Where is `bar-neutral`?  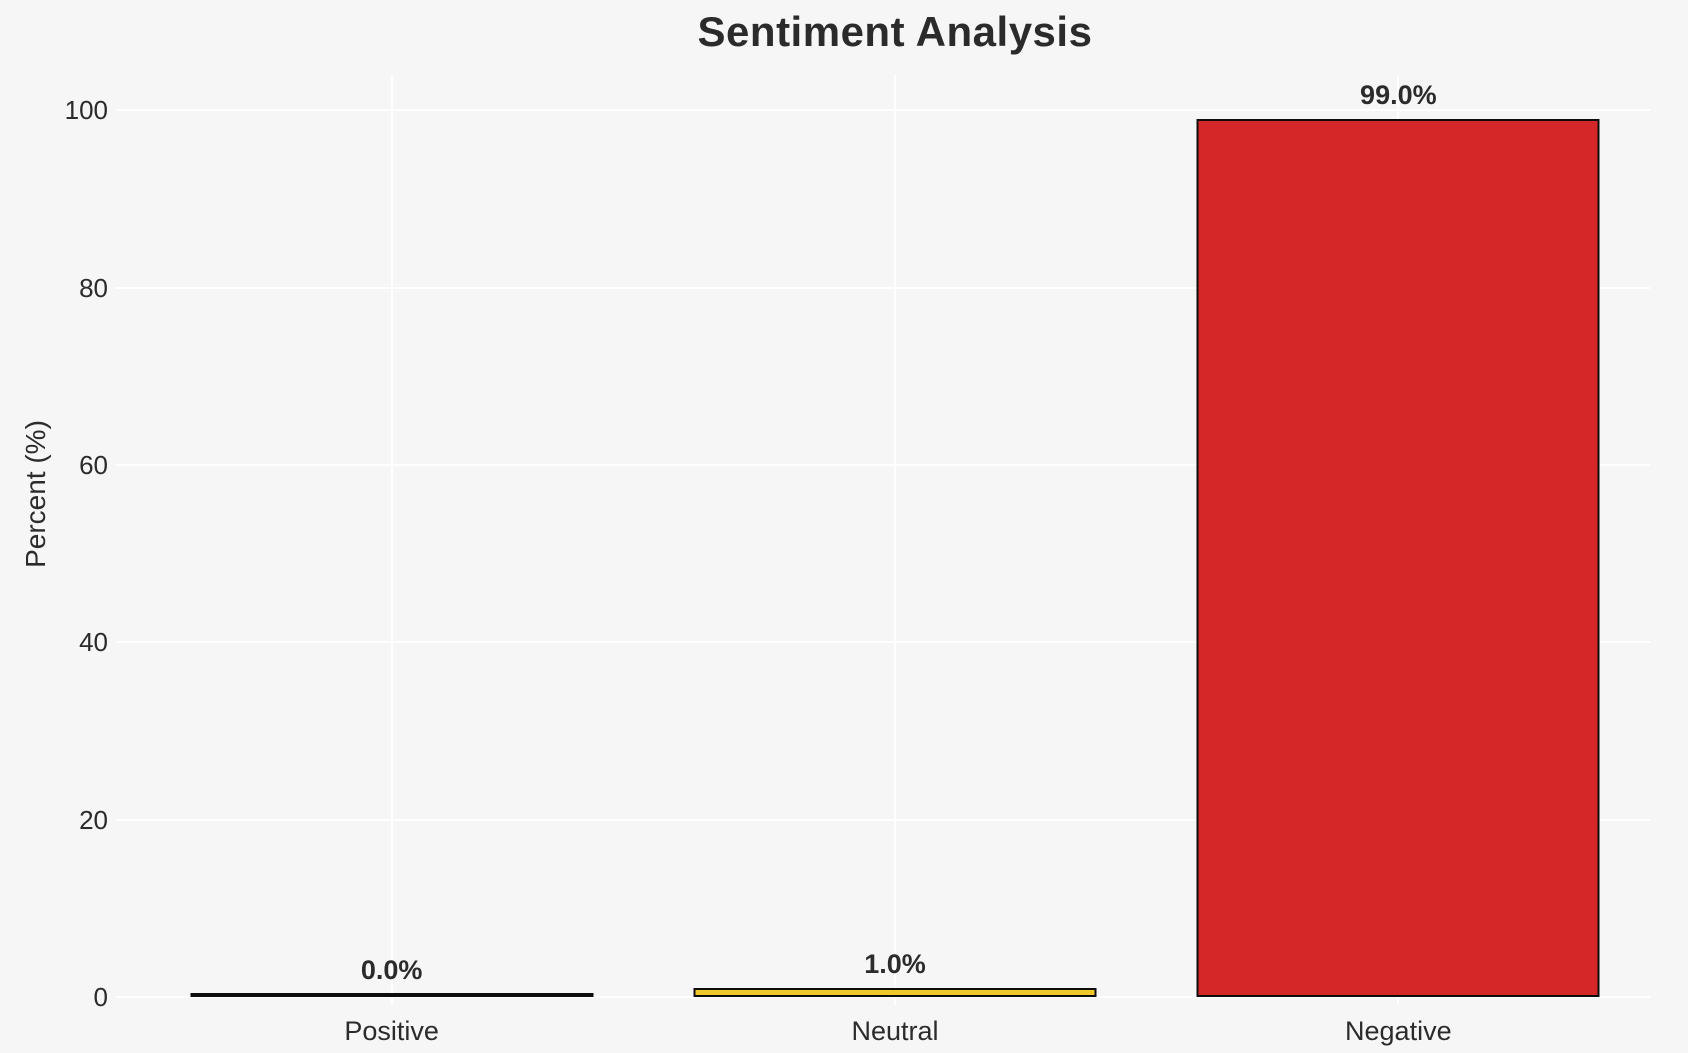 bar-neutral is located at coordinates (895, 992).